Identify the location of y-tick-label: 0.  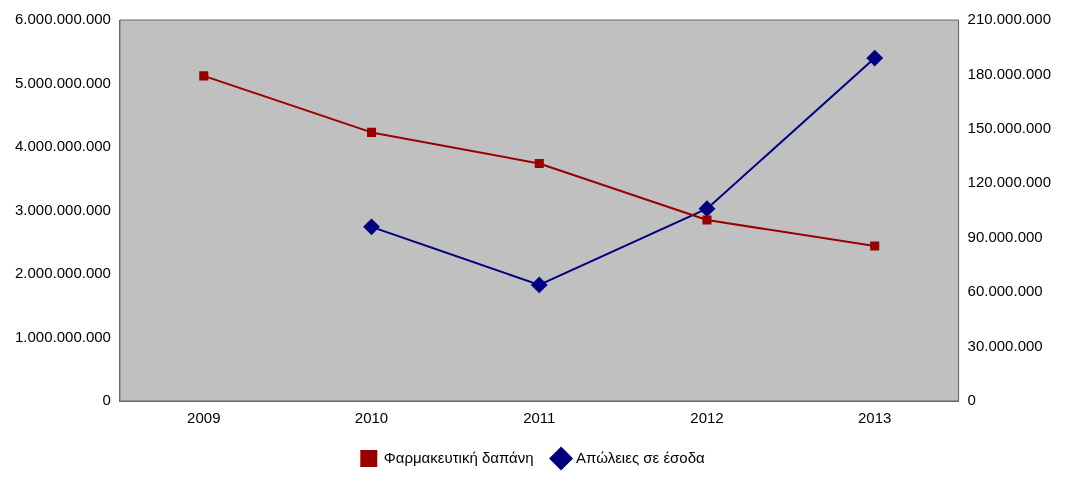
(106, 400).